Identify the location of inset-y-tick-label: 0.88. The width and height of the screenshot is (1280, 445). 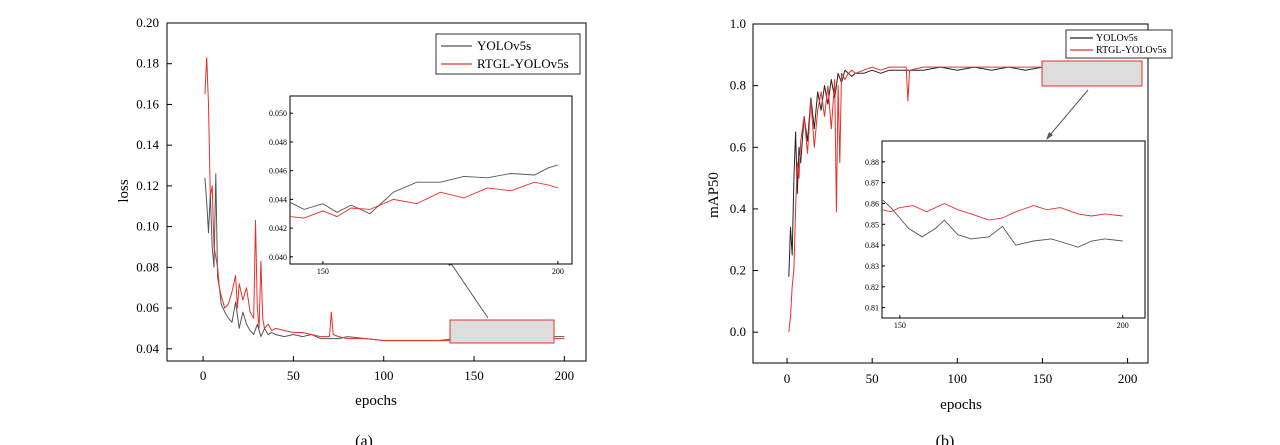
(872, 162).